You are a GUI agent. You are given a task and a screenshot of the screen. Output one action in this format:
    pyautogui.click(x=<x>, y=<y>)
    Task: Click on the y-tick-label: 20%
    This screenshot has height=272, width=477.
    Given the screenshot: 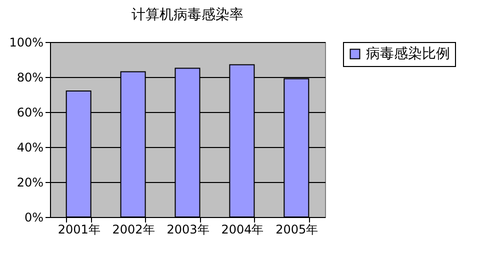 What is the action you would take?
    pyautogui.click(x=30, y=183)
    